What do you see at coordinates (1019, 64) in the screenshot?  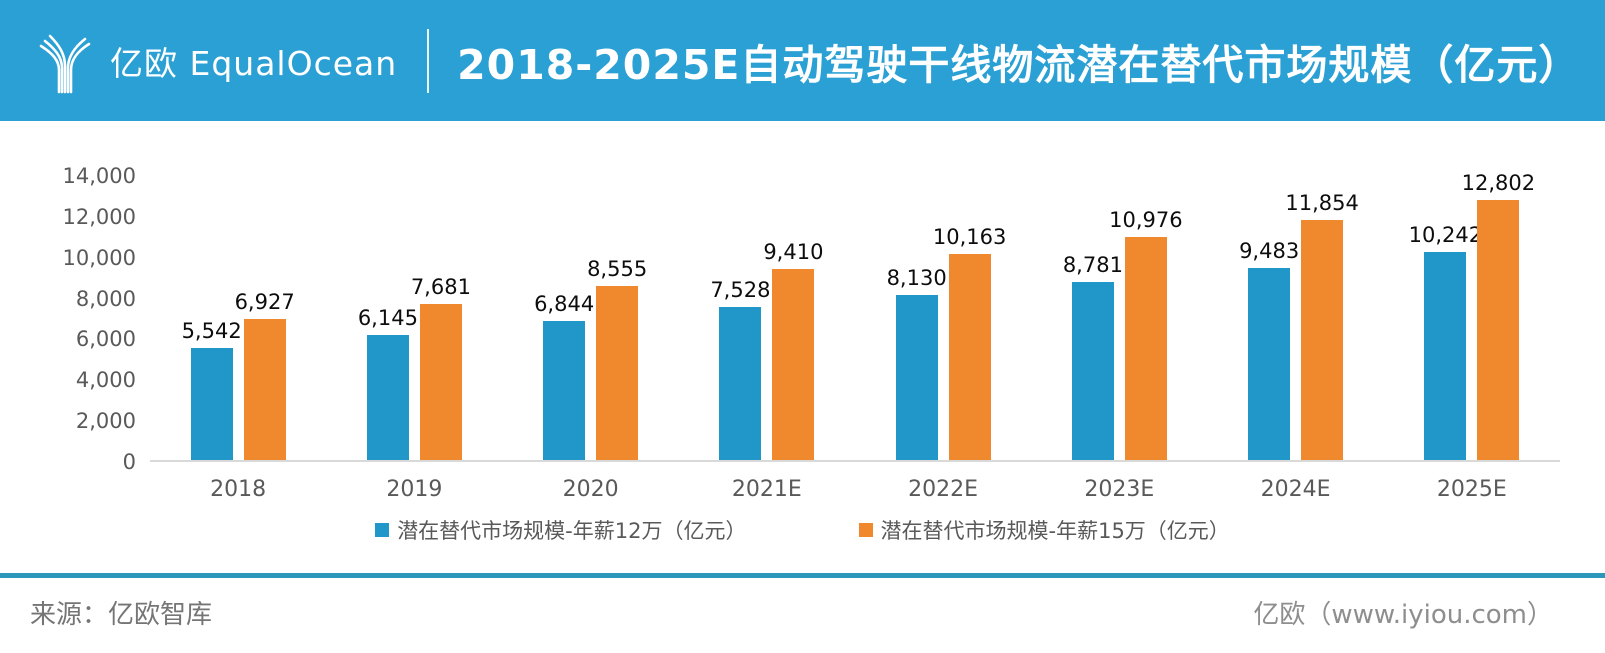 I see `chart-title: 2018-2025E自动驾驶干线物流潜在替代市场规模（亿元）` at bounding box center [1019, 64].